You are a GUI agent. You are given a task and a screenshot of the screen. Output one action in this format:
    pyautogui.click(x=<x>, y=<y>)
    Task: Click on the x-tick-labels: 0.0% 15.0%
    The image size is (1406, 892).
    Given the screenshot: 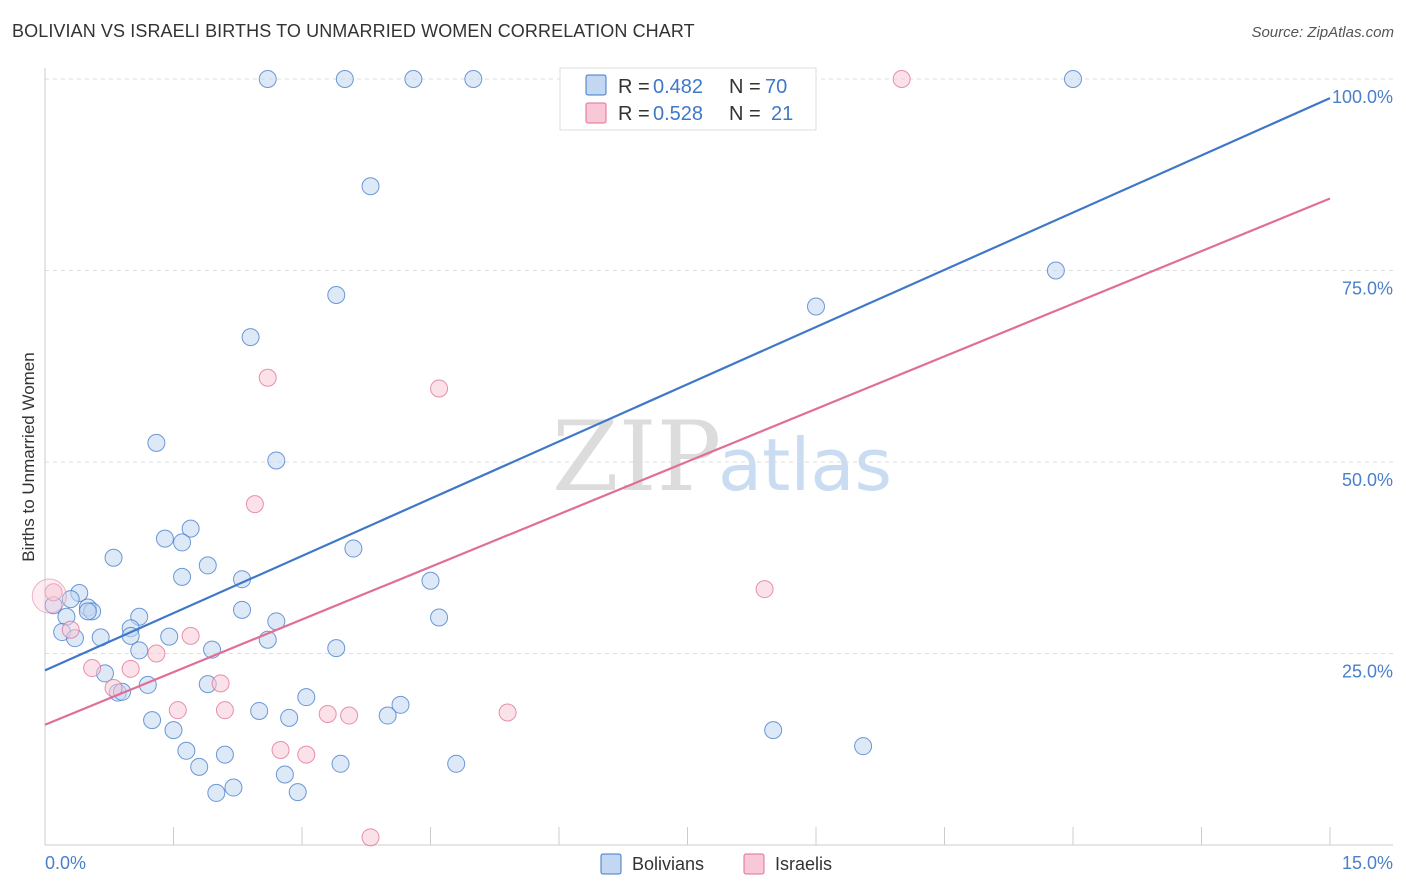 What is the action you would take?
    pyautogui.click(x=719, y=863)
    